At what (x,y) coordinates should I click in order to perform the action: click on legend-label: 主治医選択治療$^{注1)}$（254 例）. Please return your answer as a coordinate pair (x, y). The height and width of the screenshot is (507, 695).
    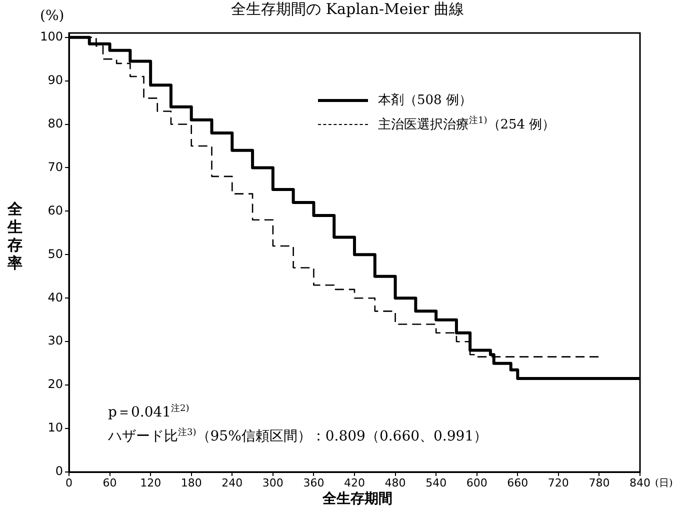
    Looking at the image, I should click on (467, 124).